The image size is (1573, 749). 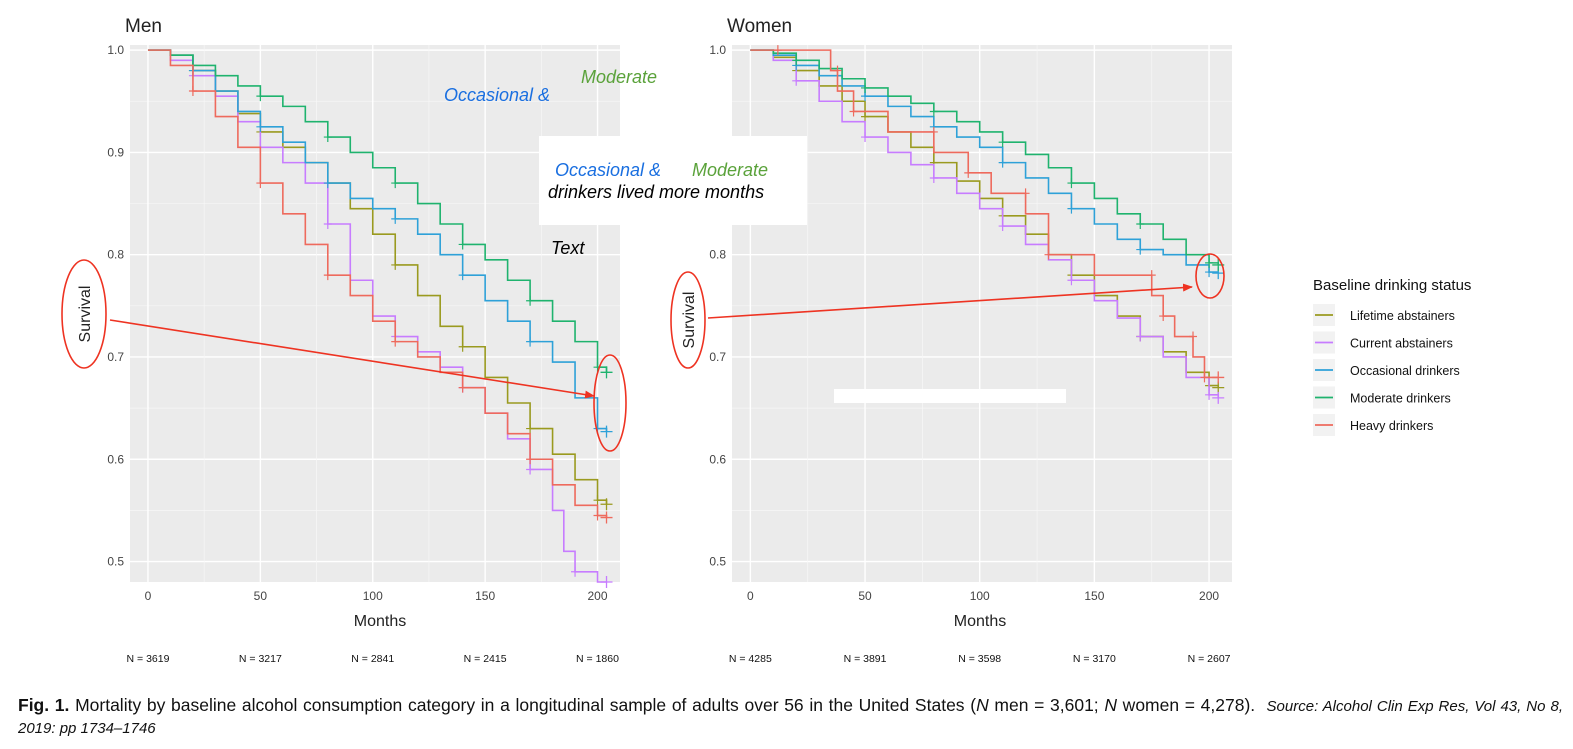 What do you see at coordinates (619, 77) in the screenshot?
I see `annotation-moderate-top: Moderate` at bounding box center [619, 77].